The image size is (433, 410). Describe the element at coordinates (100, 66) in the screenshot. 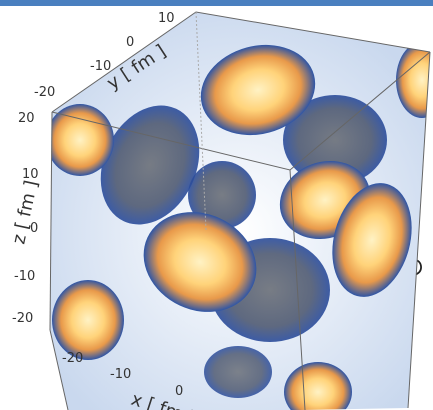

I see `y-tick: -10` at that location.